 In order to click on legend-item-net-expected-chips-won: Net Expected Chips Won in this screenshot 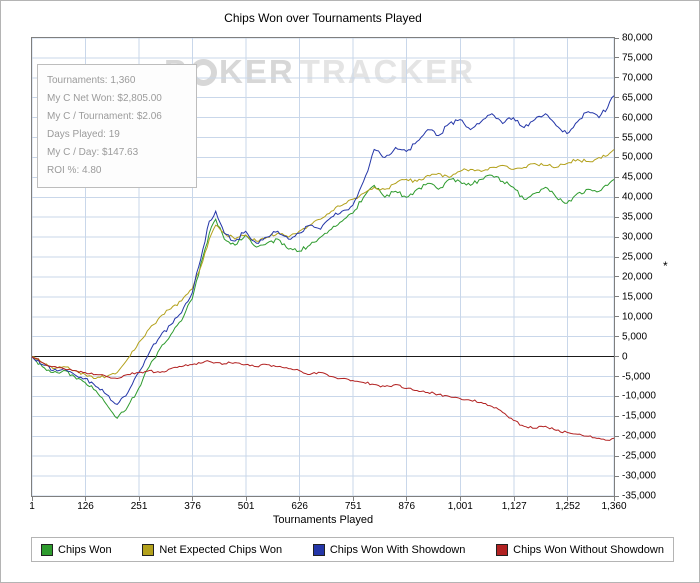, I will do `click(212, 549)`.